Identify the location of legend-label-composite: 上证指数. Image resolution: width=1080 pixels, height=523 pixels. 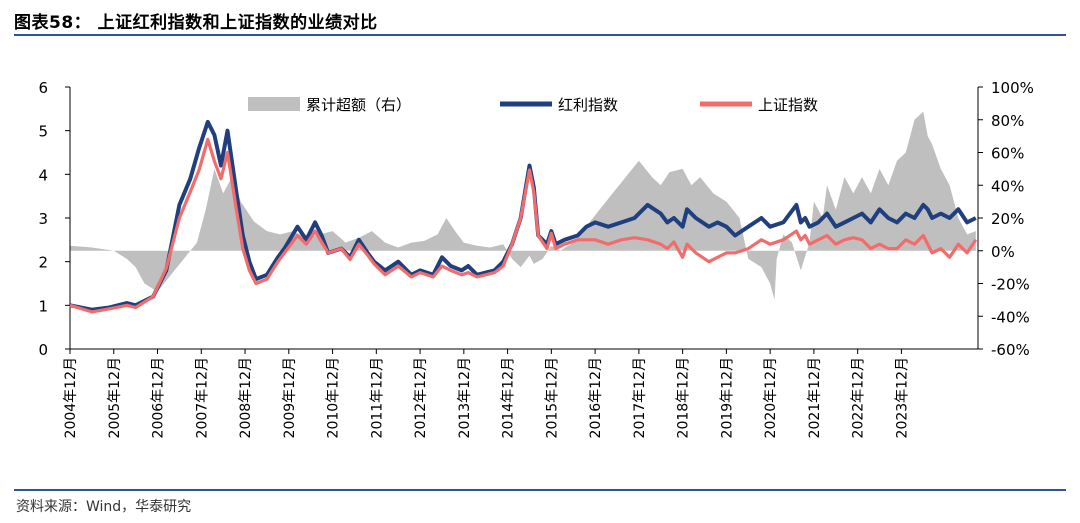
(788, 105).